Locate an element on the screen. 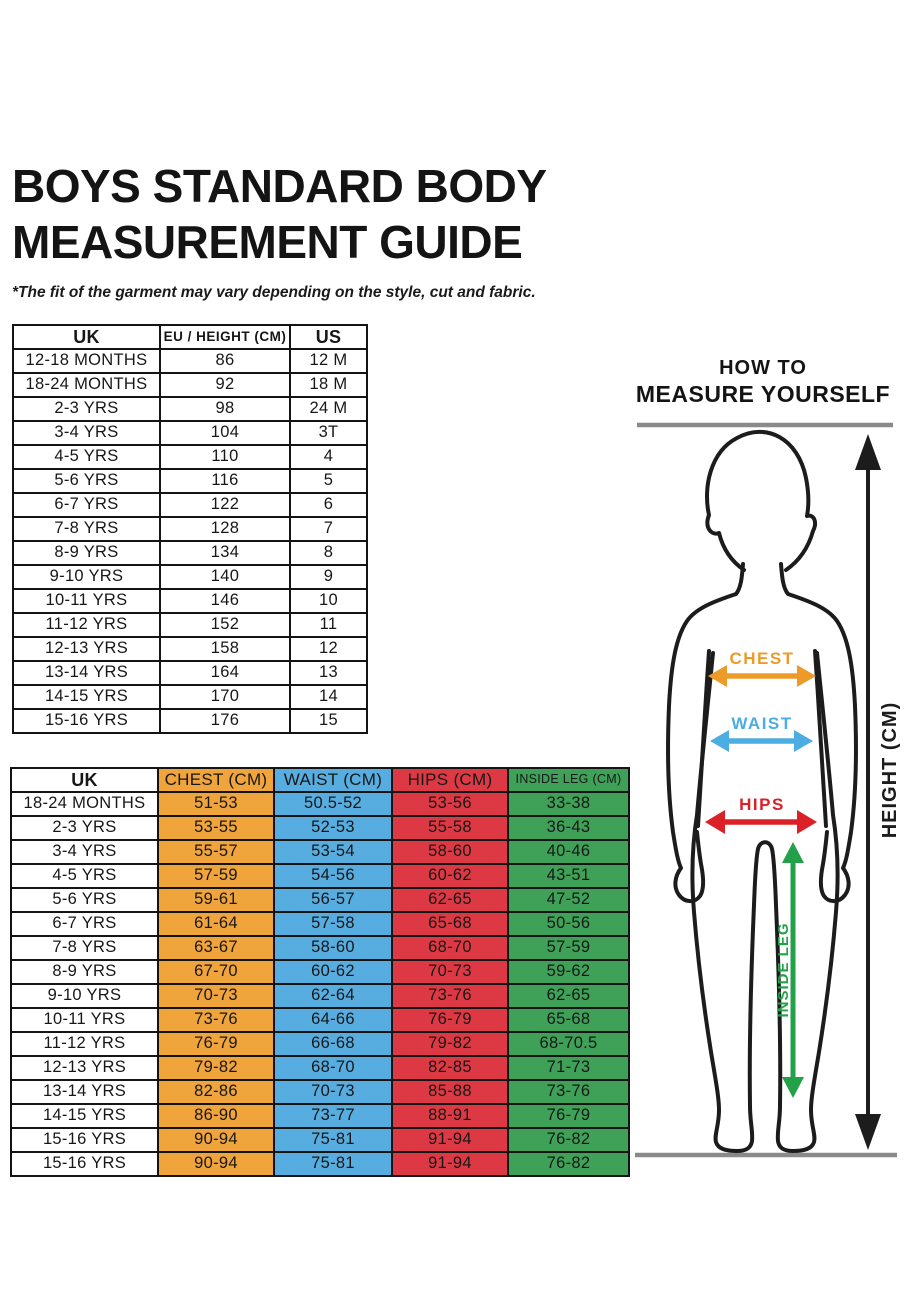  table-row: 10-11 YRS 73-76 64-66 76-79 65-68 is located at coordinates (320, 1020).